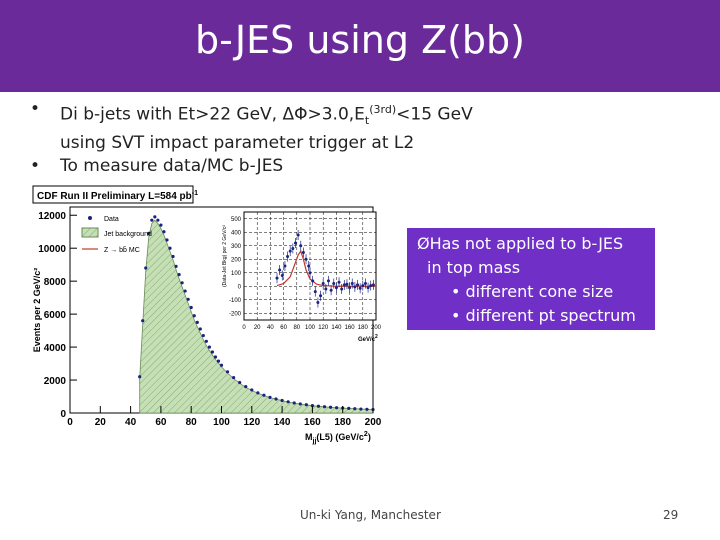 This screenshot has width=720, height=540. I want to click on inset-x-tick-label: 80, so click(296, 328).